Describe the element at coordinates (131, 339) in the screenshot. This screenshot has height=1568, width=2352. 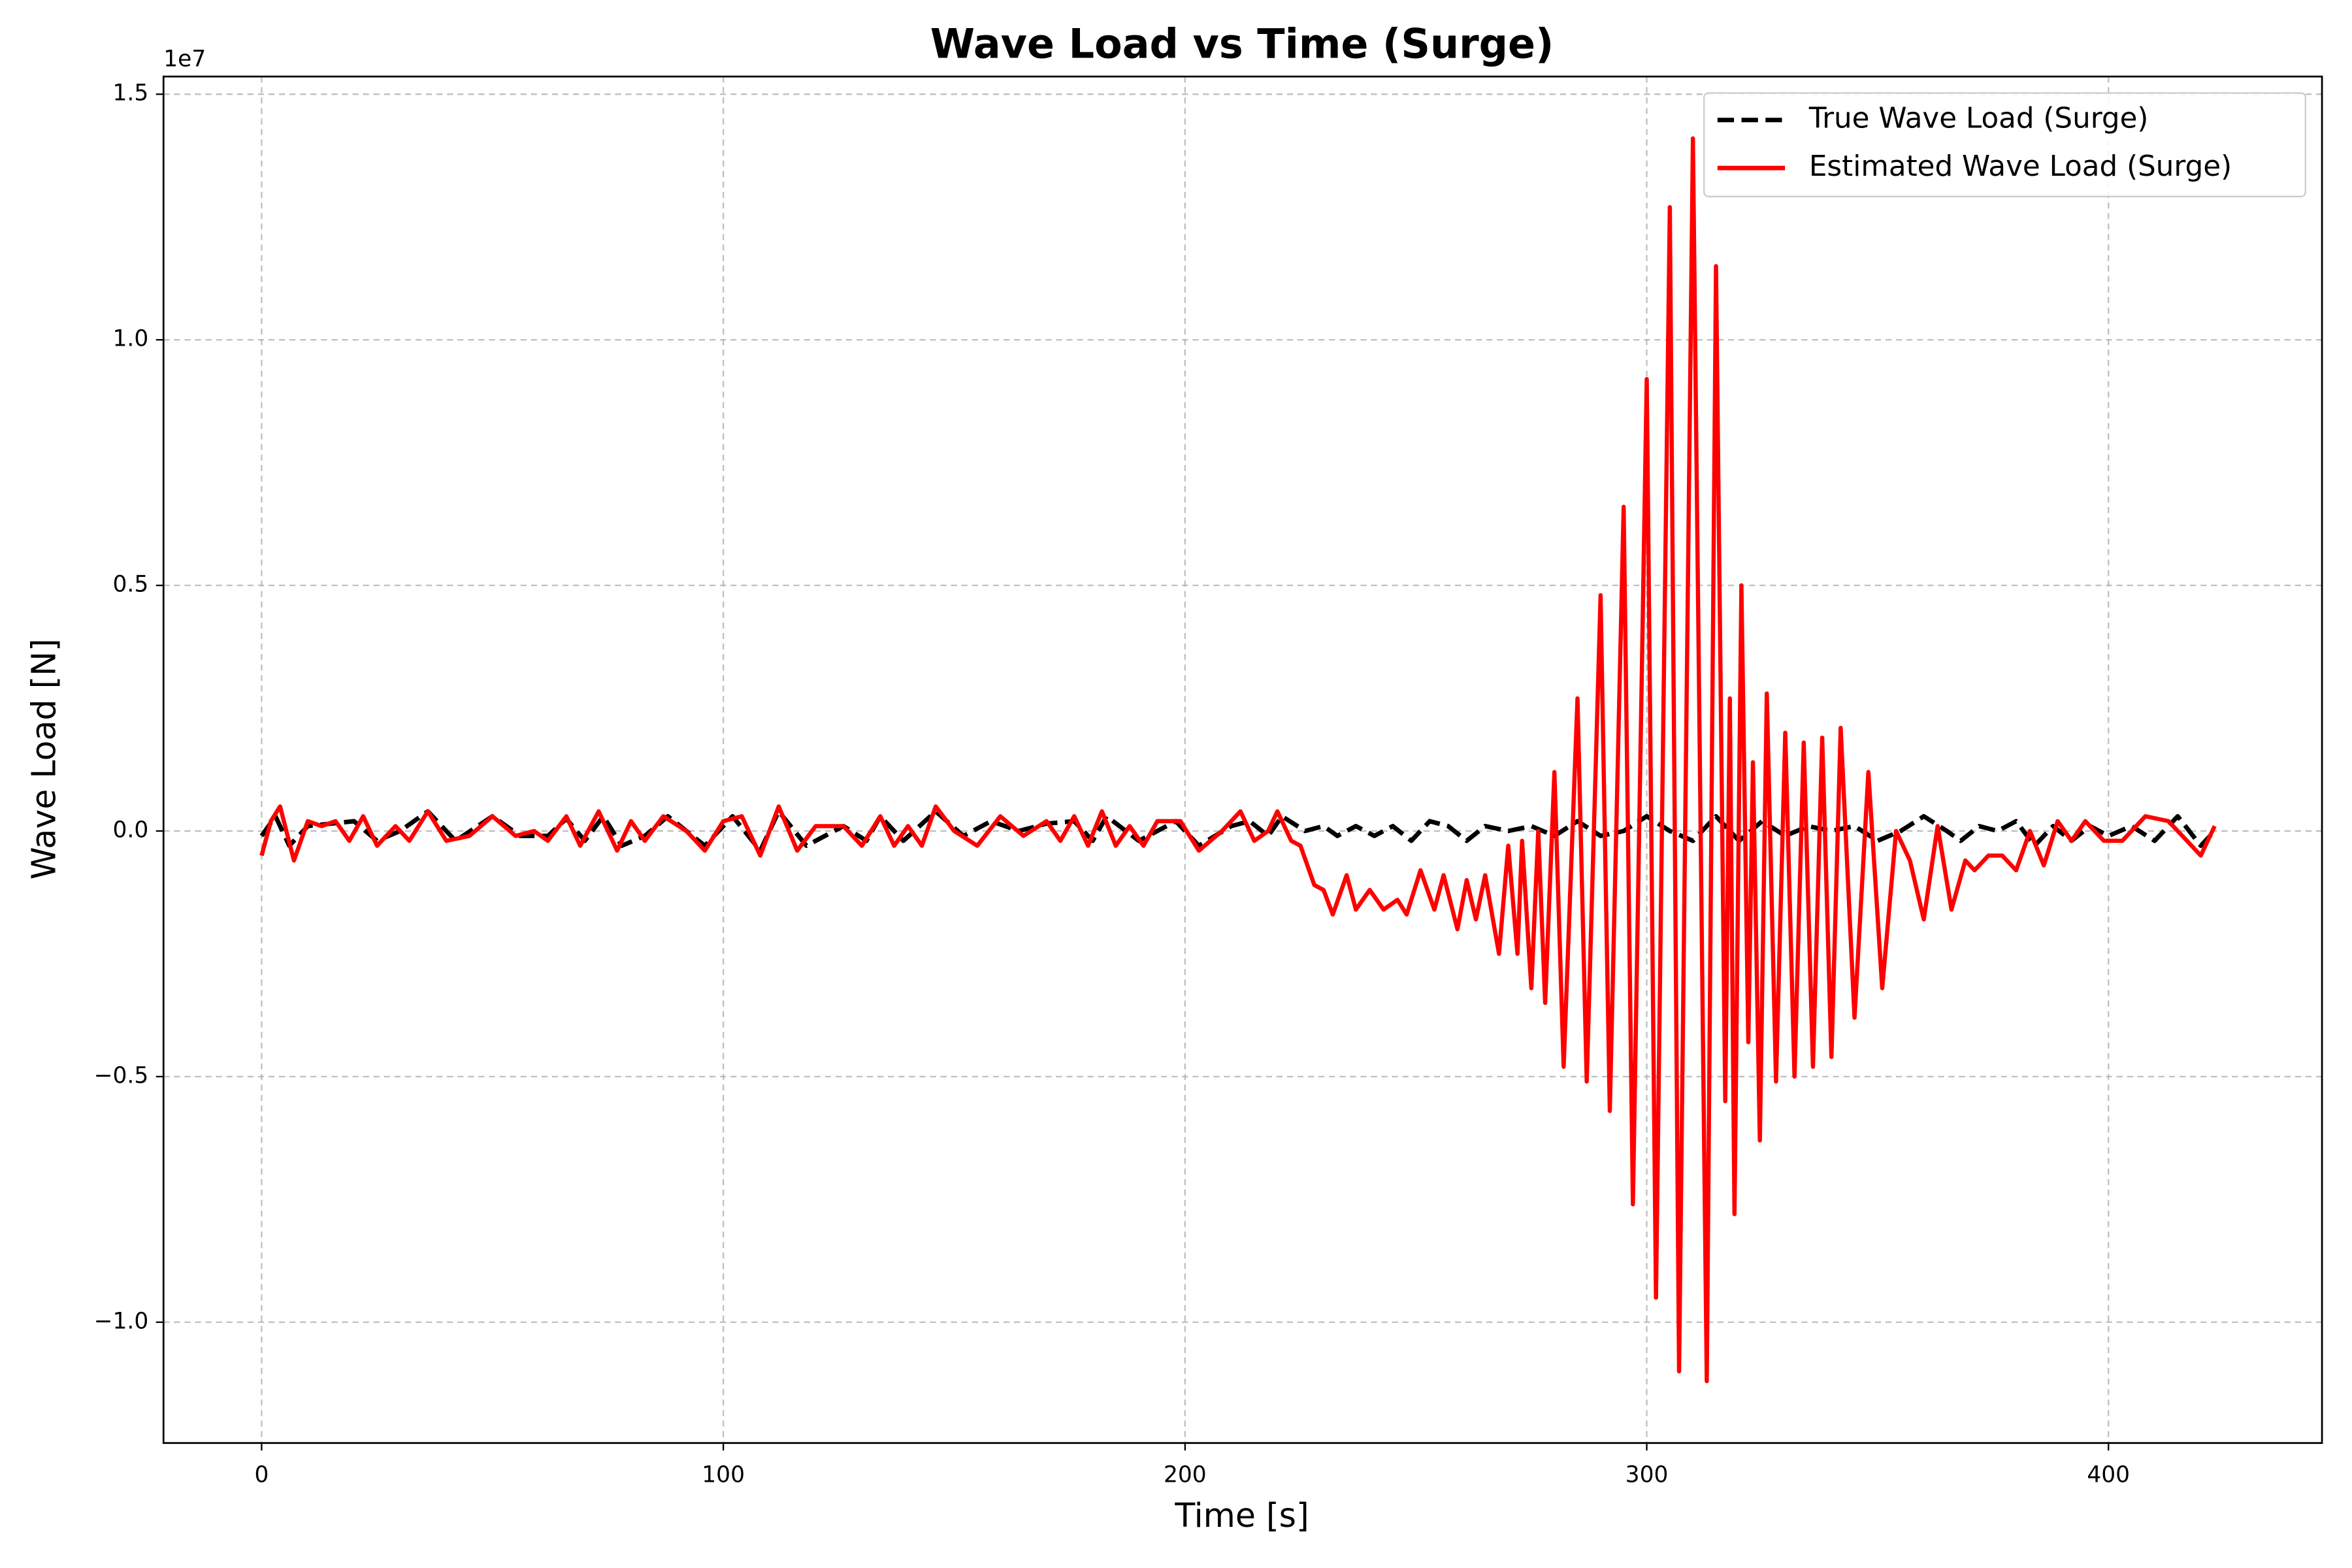
I see `y-tick-label: 1.0` at that location.